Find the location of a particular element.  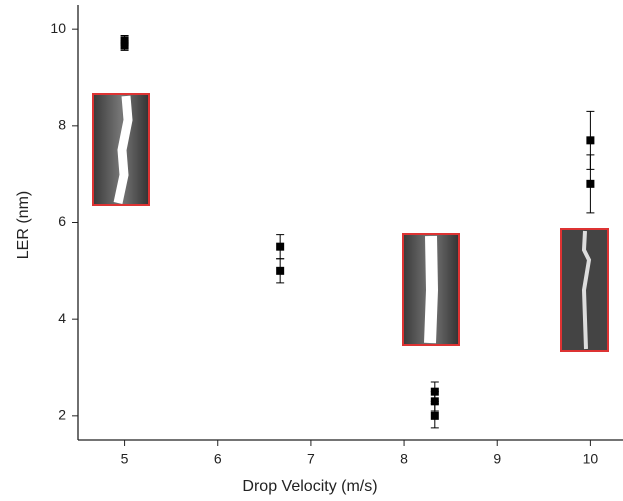

x-tick-label: 7 is located at coordinates (311, 459).